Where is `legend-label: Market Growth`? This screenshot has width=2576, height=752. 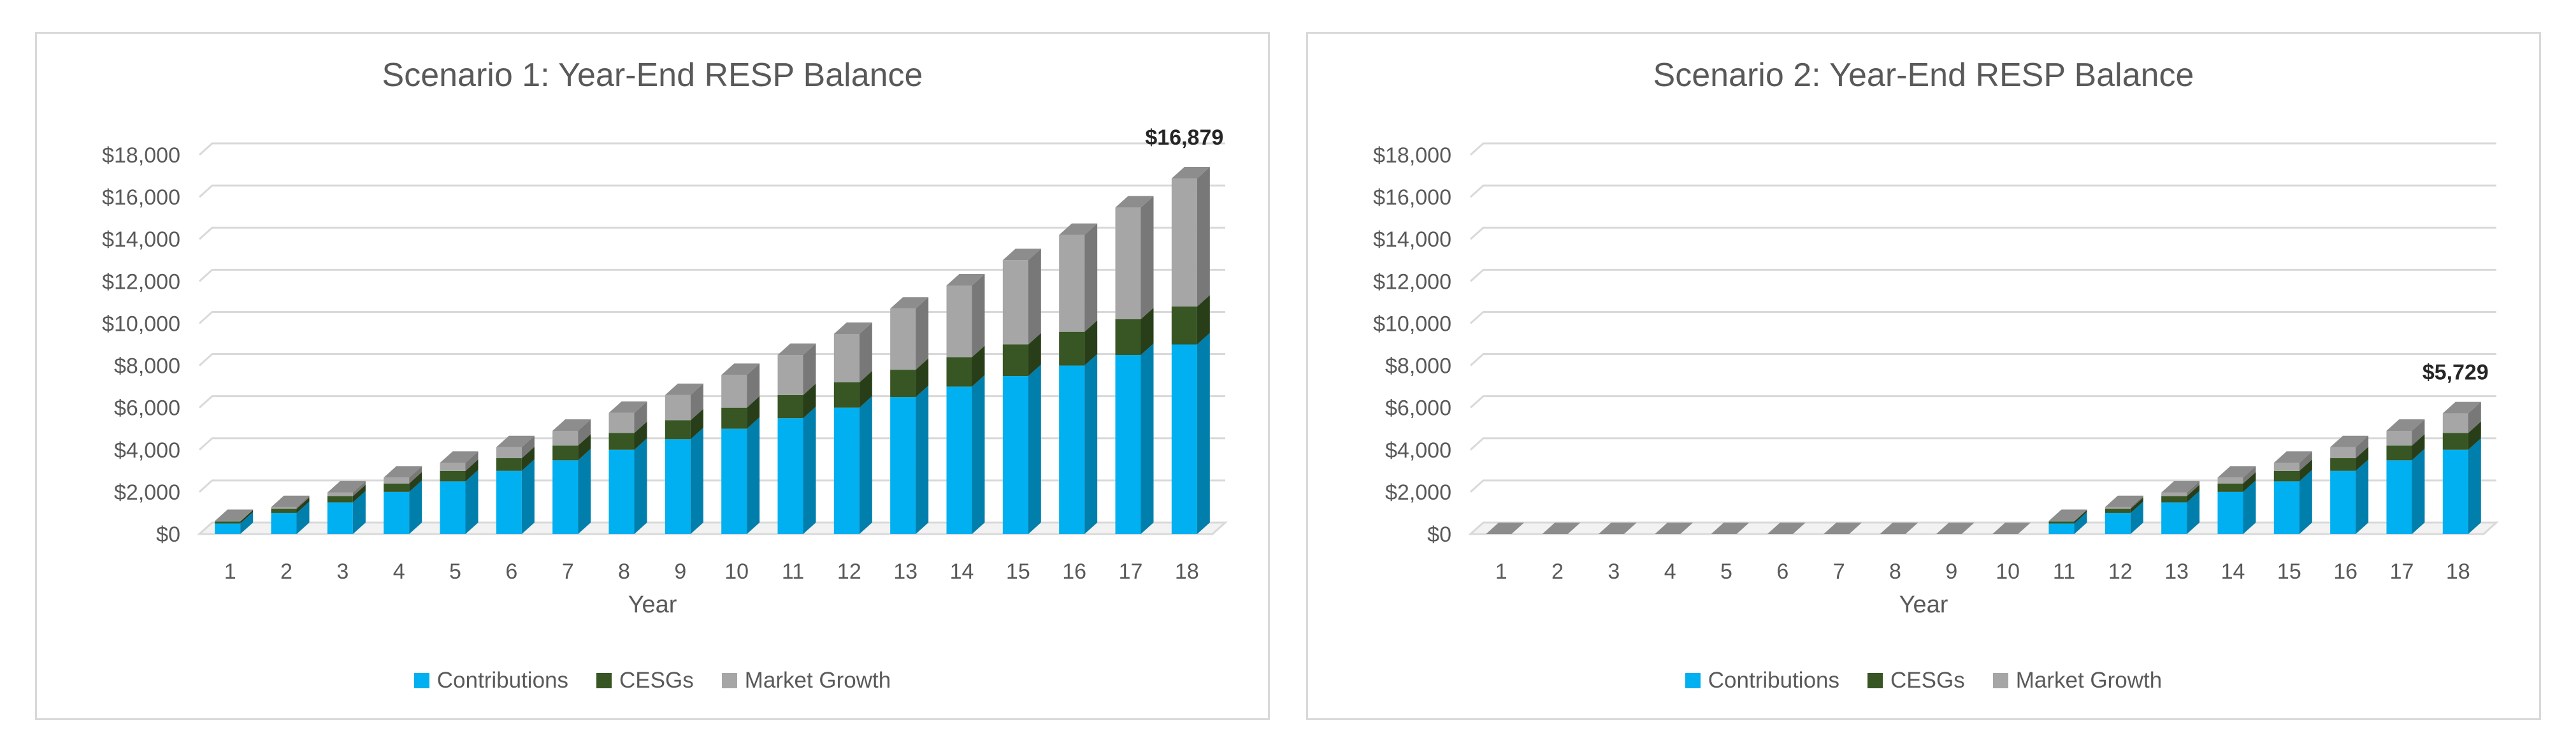
legend-label: Market Growth is located at coordinates (817, 680).